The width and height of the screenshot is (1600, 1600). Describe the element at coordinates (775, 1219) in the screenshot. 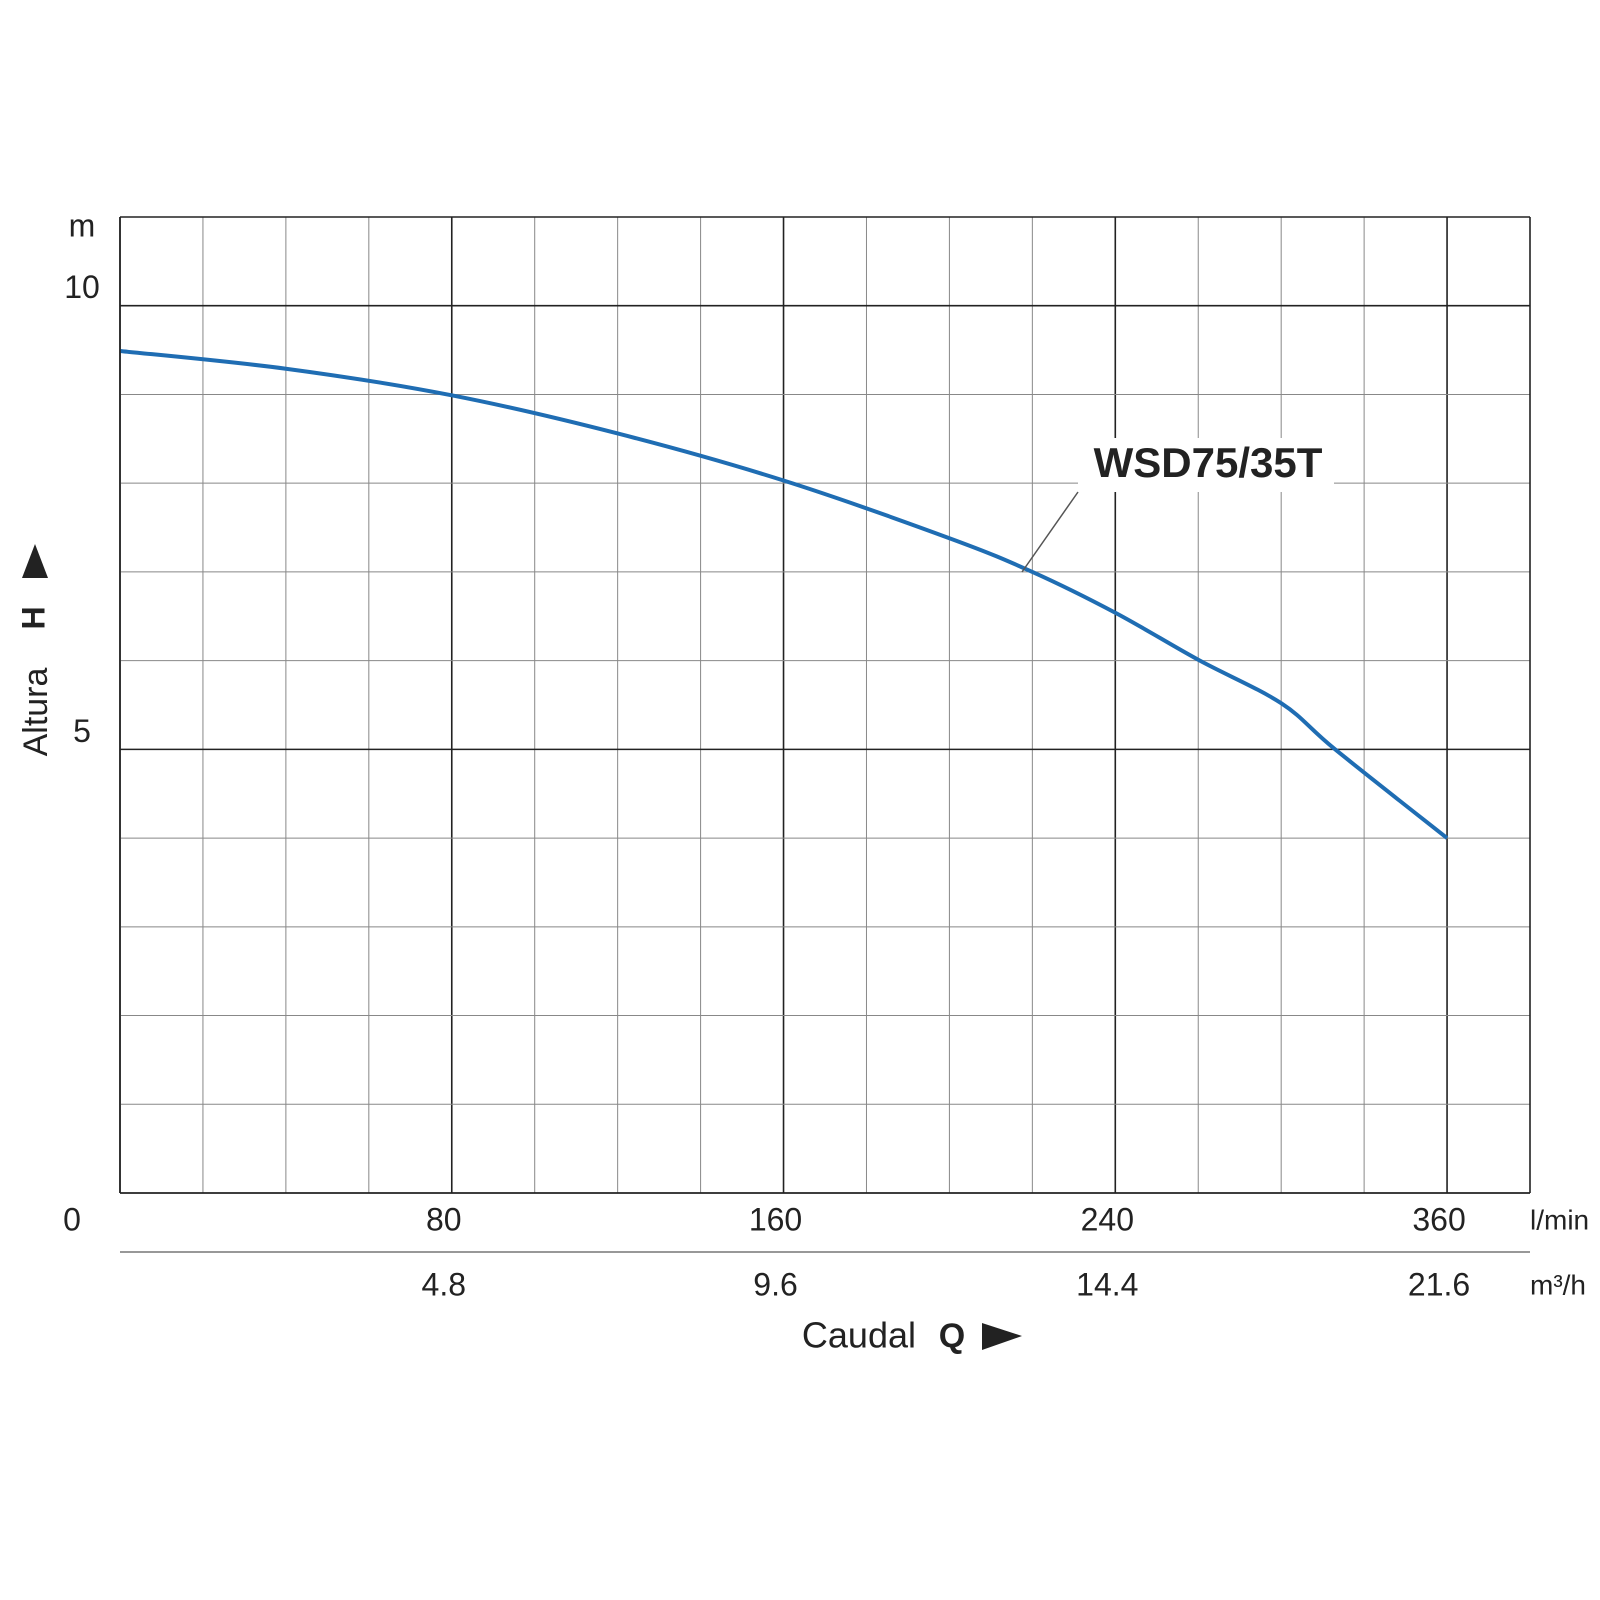

I see `x-tick-label: 160` at that location.